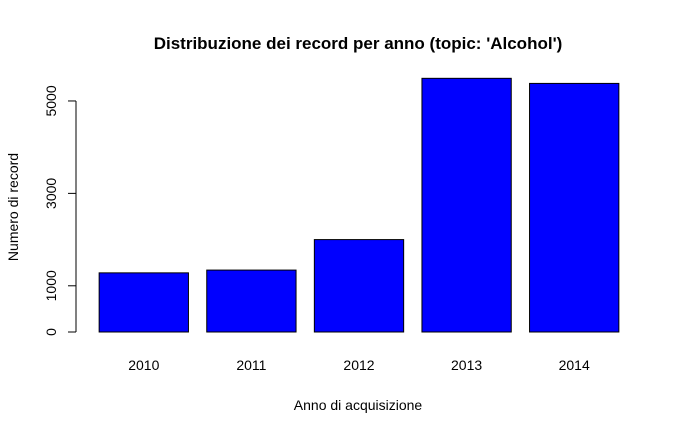  Describe the element at coordinates (51, 285) in the screenshot. I see `y-tick-label: 1000` at that location.